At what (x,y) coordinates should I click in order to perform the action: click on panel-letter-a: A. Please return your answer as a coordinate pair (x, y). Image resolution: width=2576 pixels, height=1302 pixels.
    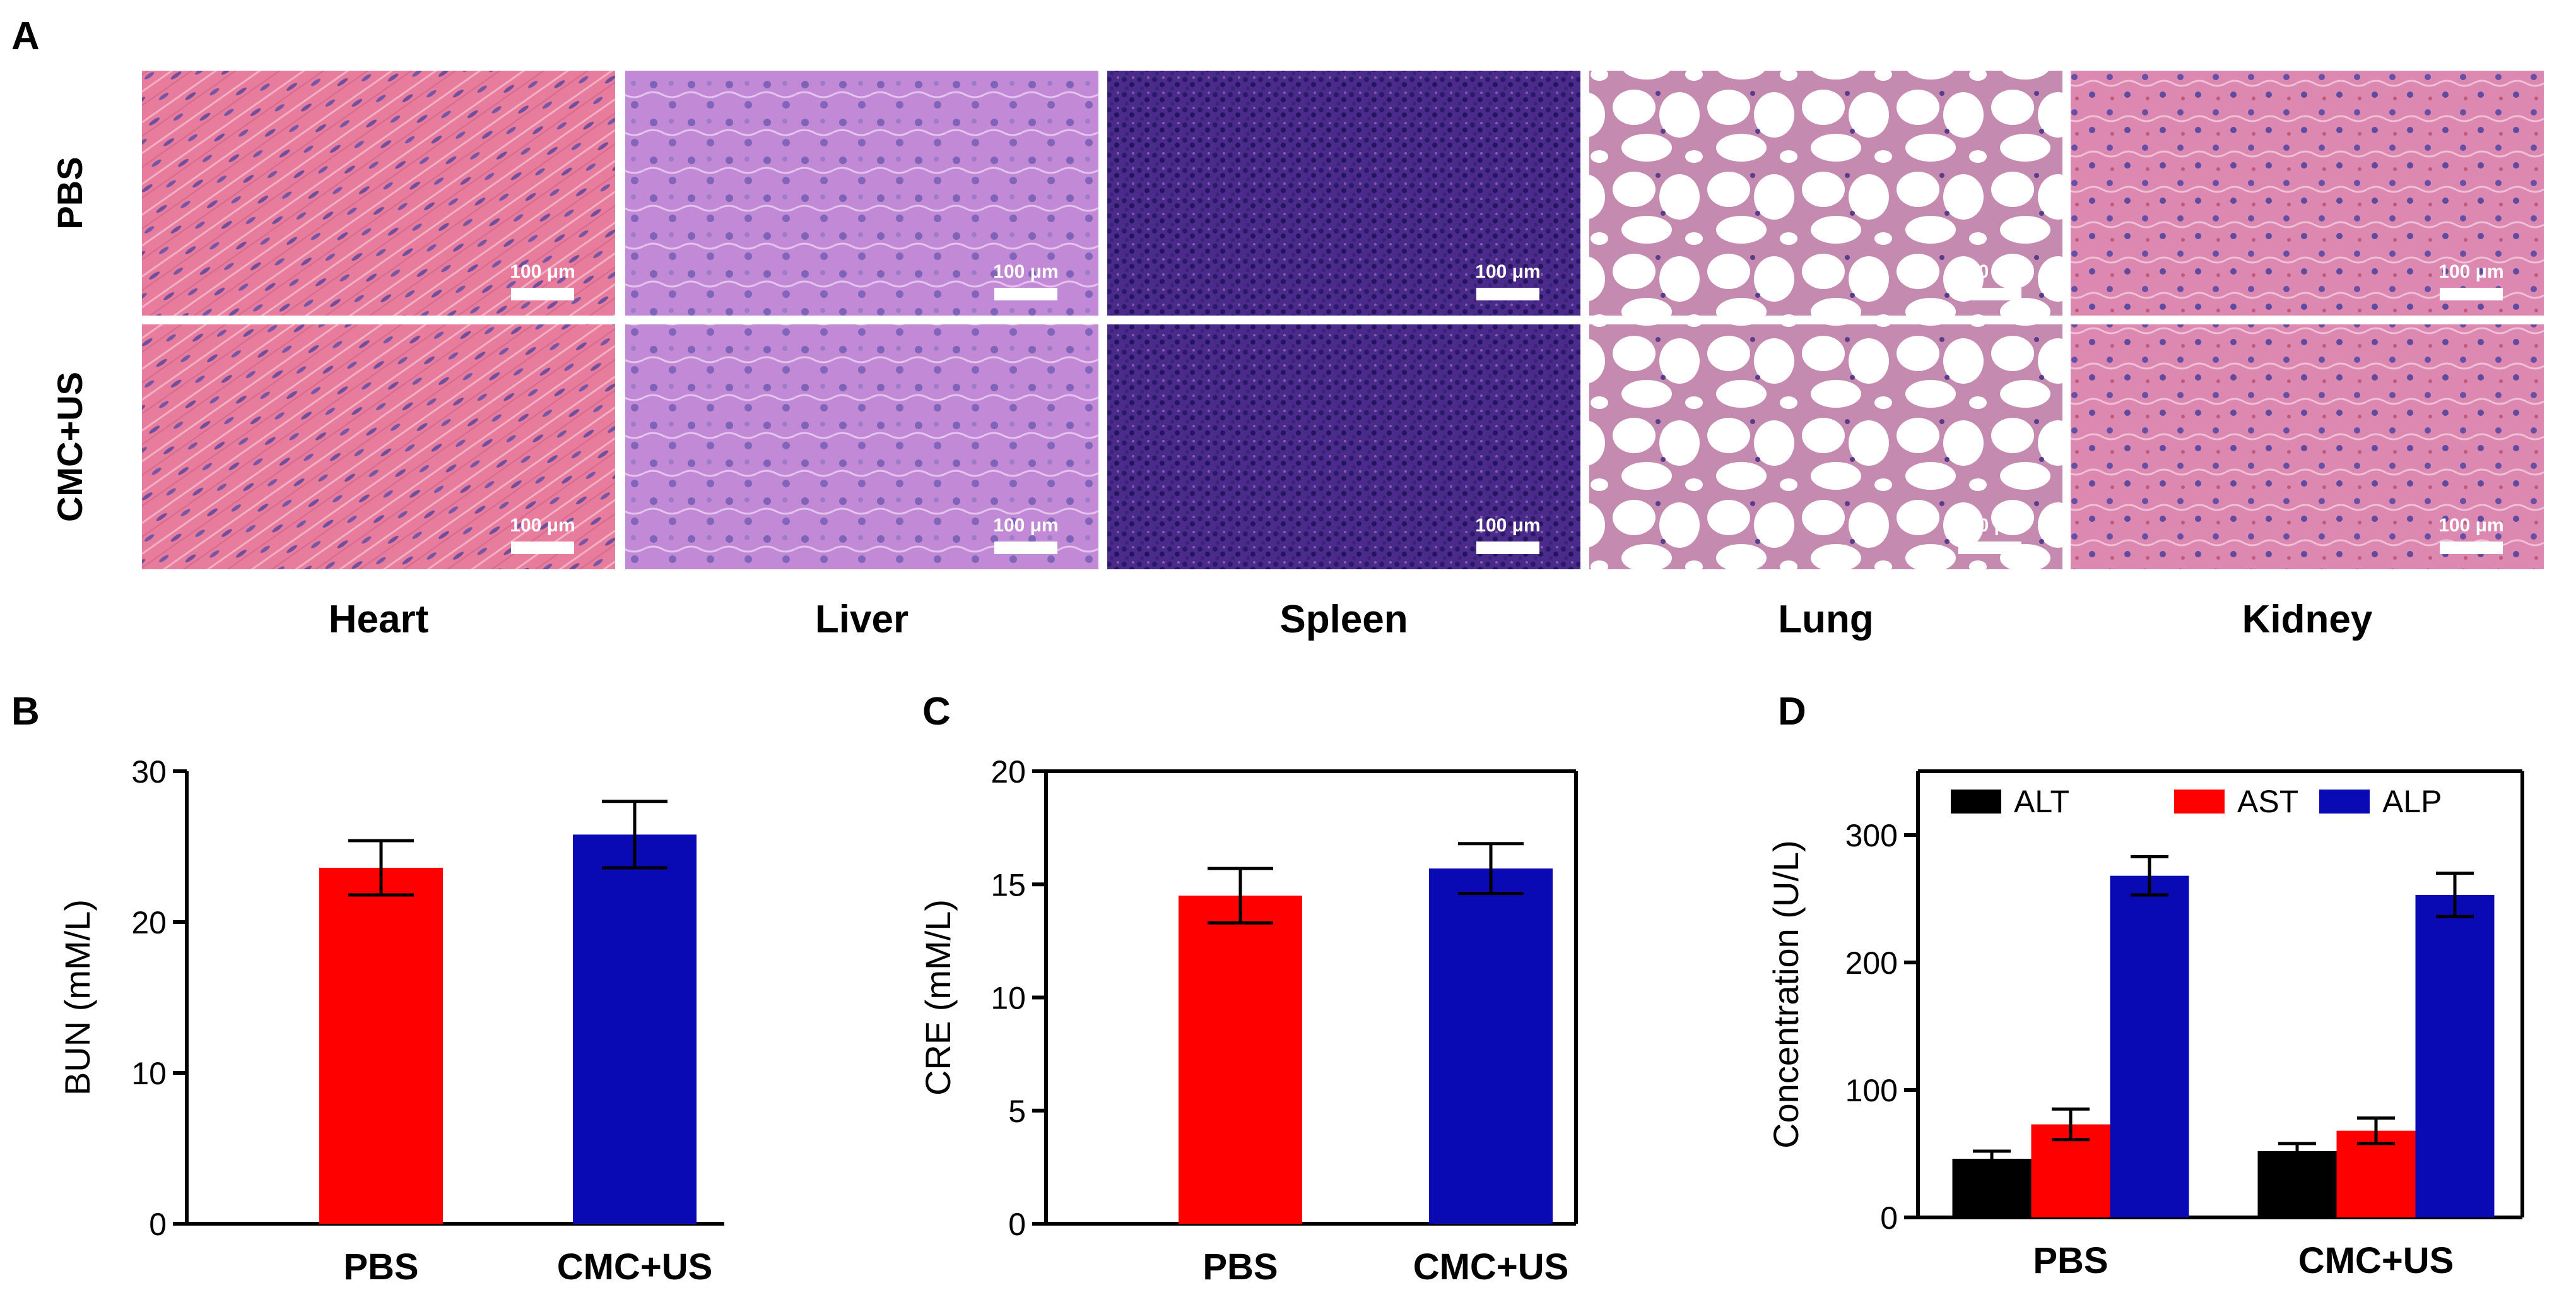
    Looking at the image, I should click on (25, 36).